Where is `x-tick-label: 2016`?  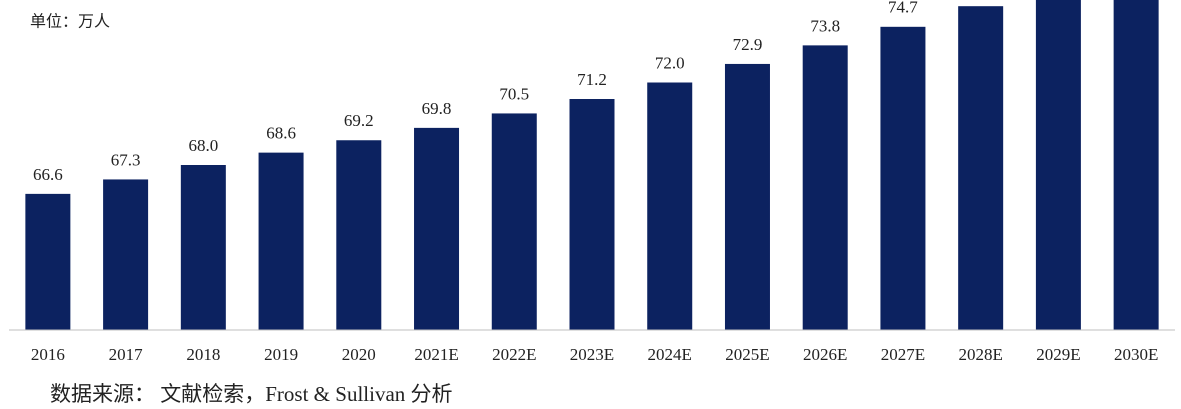 x-tick-label: 2016 is located at coordinates (48, 354).